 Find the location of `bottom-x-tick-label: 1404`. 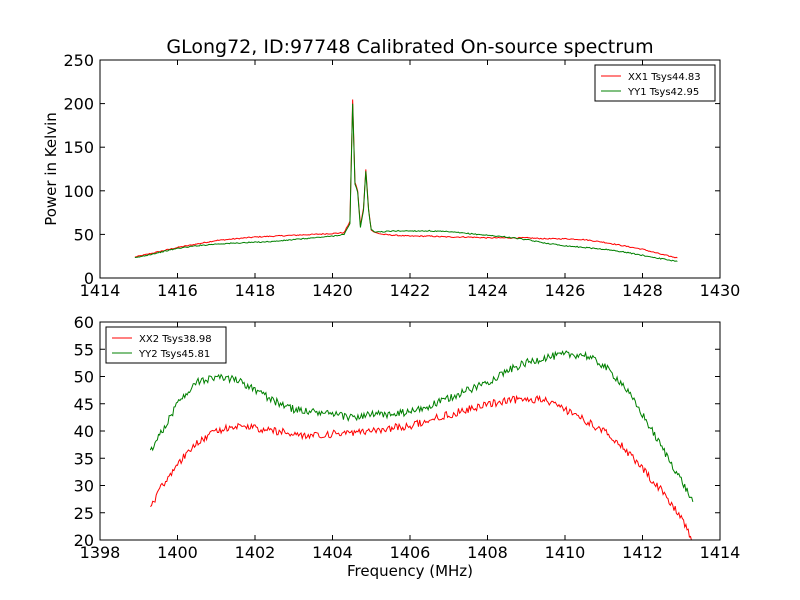

bottom-x-tick-label: 1404 is located at coordinates (332, 552).